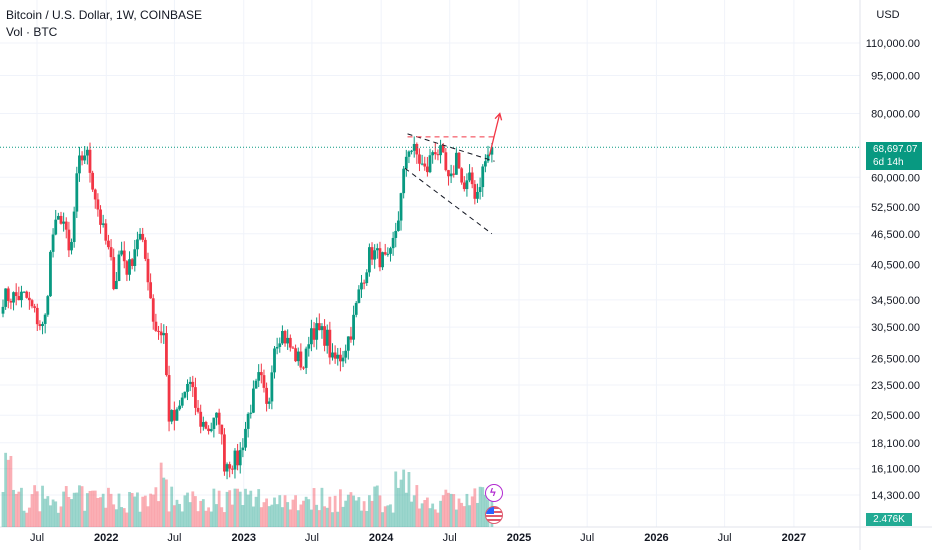 This screenshot has height=550, width=932. What do you see at coordinates (32, 32) in the screenshot?
I see `volume-indicator-label: Vol · BTC` at bounding box center [32, 32].